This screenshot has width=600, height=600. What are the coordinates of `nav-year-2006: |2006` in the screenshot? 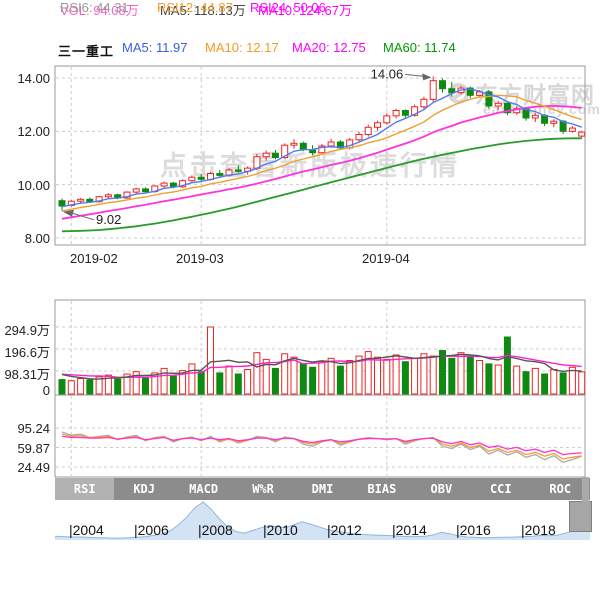 It's located at (151, 530).